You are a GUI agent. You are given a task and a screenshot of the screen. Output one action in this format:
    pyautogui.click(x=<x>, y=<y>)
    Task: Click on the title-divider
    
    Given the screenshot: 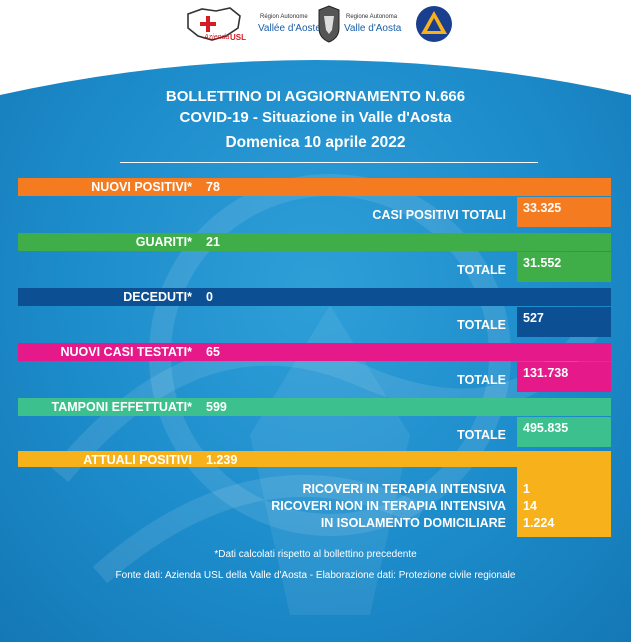 What is the action you would take?
    pyautogui.click(x=329, y=162)
    